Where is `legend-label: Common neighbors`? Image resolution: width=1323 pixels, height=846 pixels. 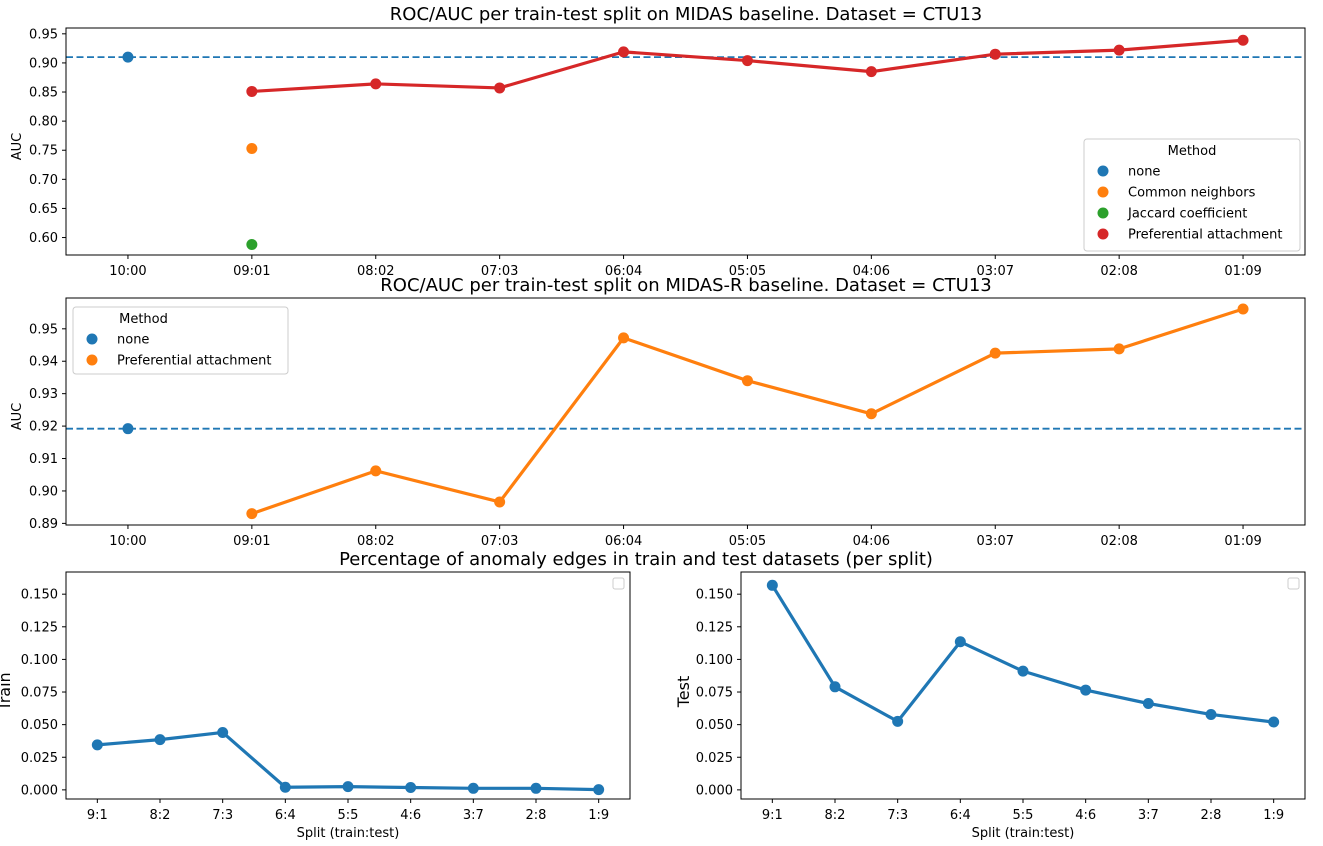 legend-label: Common neighbors is located at coordinates (1192, 193).